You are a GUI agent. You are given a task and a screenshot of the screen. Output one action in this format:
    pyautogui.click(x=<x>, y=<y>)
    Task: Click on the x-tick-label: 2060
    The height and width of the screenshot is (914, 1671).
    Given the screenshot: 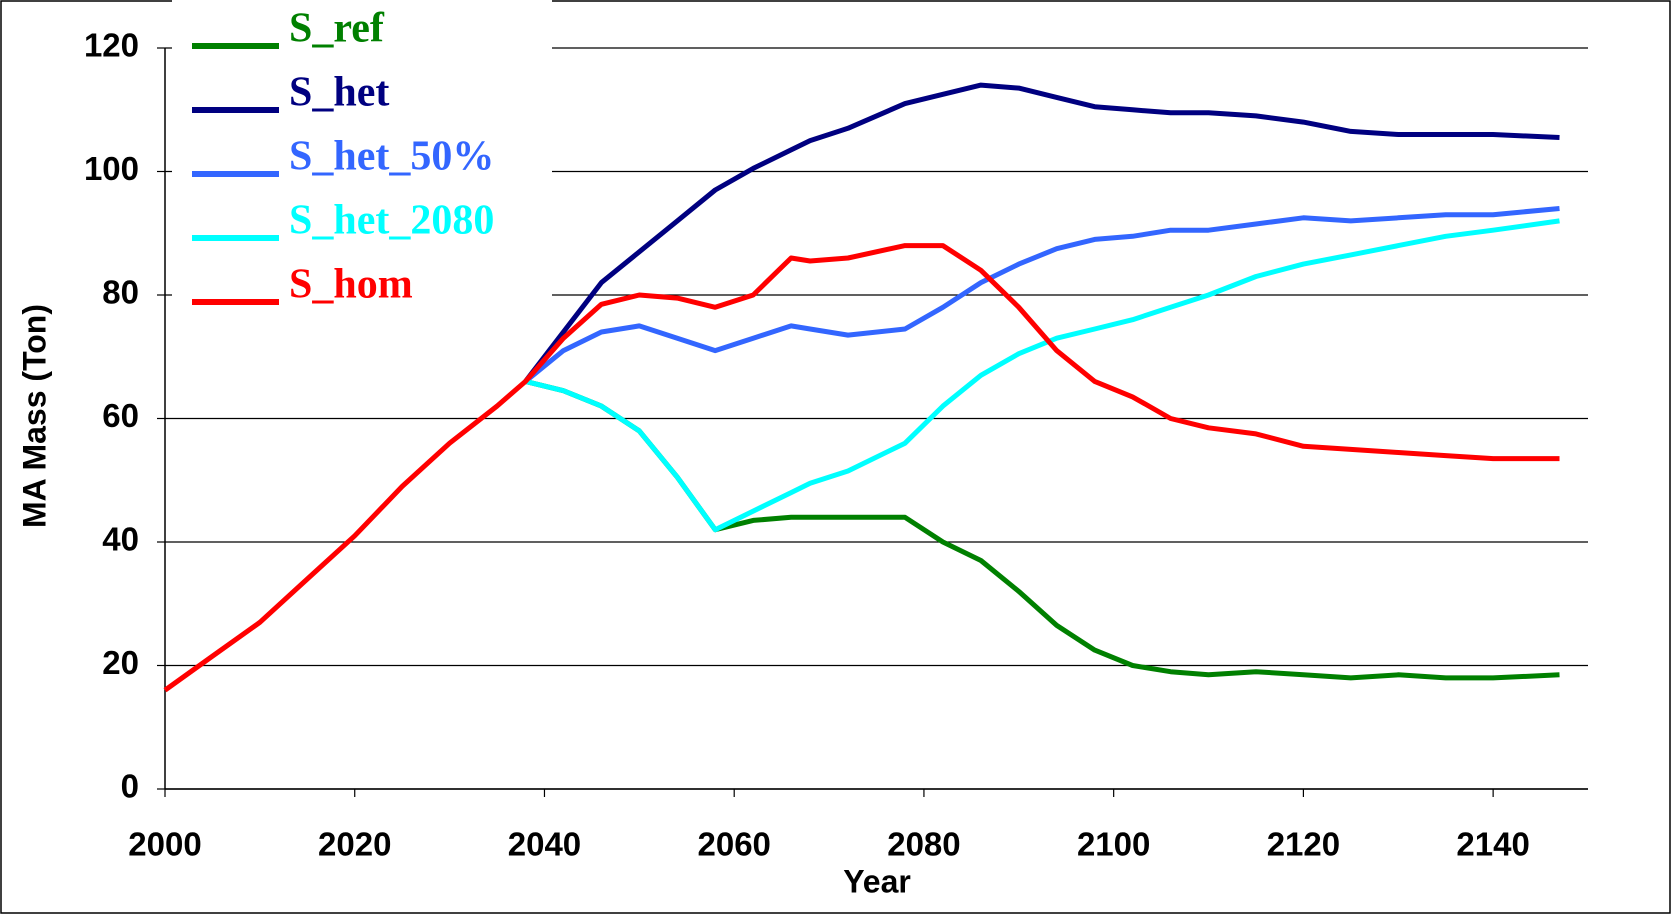 What is the action you would take?
    pyautogui.click(x=733, y=844)
    